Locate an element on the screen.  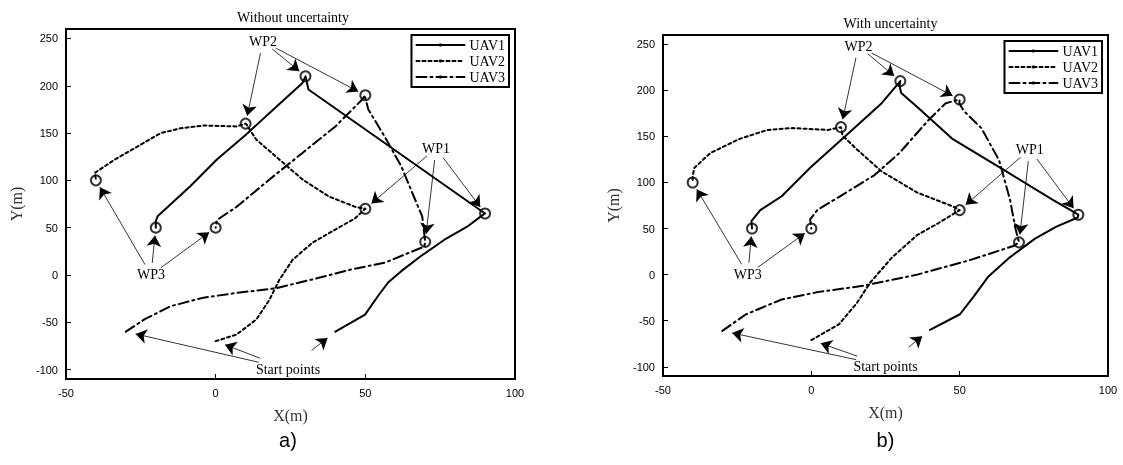
text: b) is located at coordinates (885, 440).